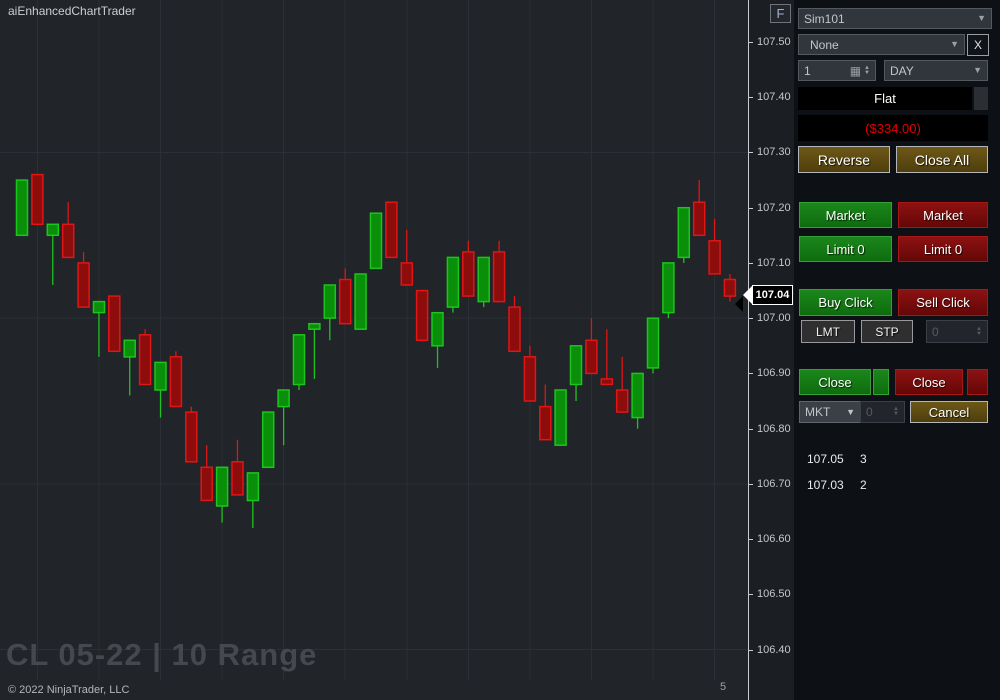 This screenshot has width=1000, height=700. What do you see at coordinates (863, 459) in the screenshot?
I see `ask-size: 3` at bounding box center [863, 459].